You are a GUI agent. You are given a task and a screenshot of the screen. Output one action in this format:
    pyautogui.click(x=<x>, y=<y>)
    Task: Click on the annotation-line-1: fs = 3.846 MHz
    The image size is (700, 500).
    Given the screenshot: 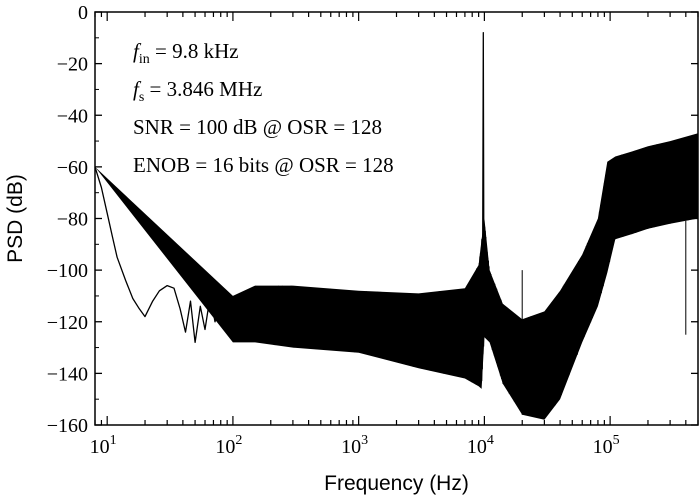 What is the action you would take?
    pyautogui.click(x=197, y=91)
    